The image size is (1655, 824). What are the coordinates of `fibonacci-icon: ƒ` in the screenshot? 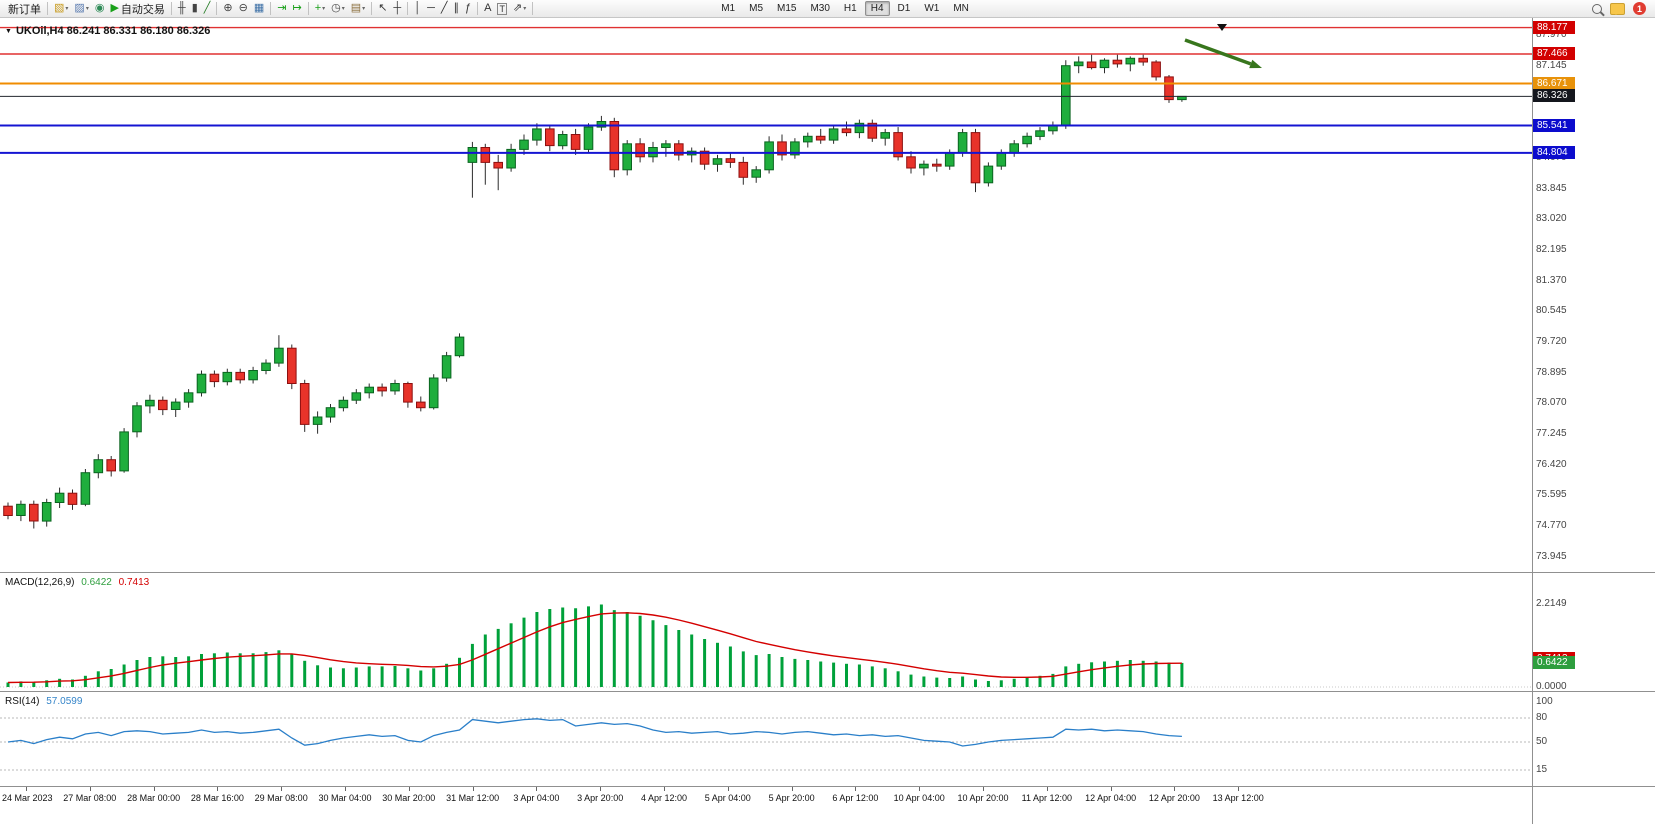 It's located at (468, 8).